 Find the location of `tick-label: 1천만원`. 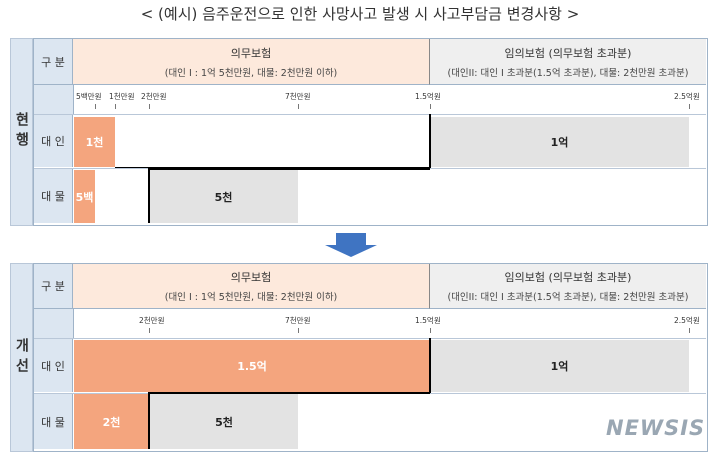

tick-label: 1천만원 is located at coordinates (122, 96).